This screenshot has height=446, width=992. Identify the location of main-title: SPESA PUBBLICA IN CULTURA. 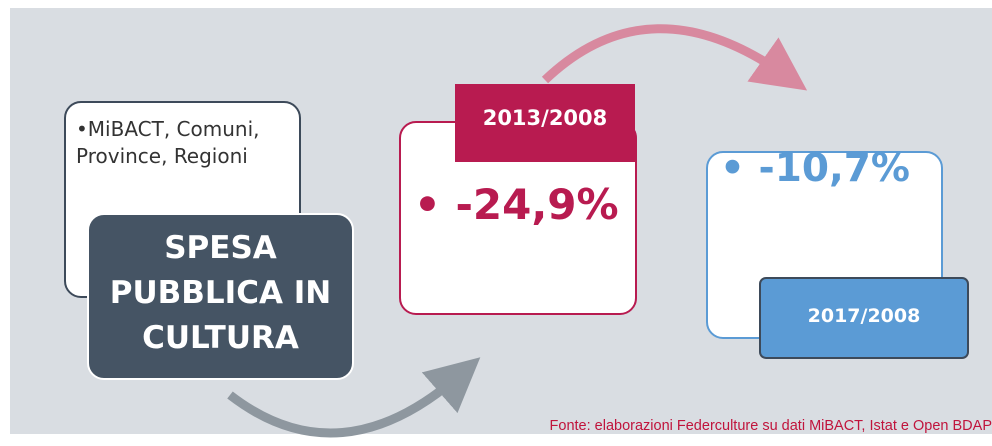
(220, 293).